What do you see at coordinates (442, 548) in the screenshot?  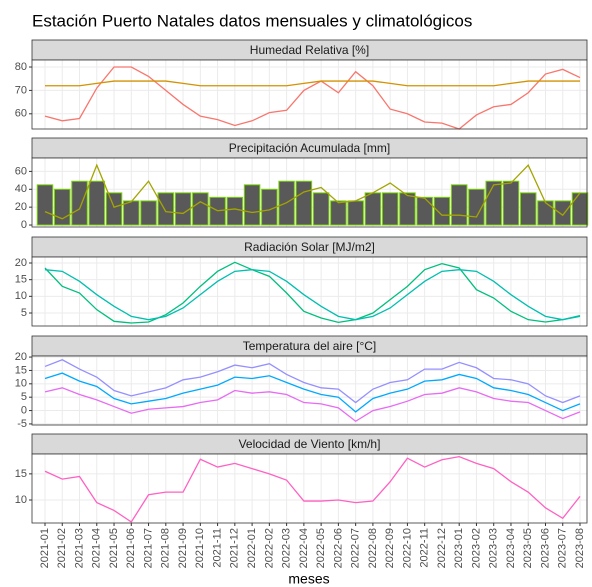 I see `x-tick-label: 2022-12` at bounding box center [442, 548].